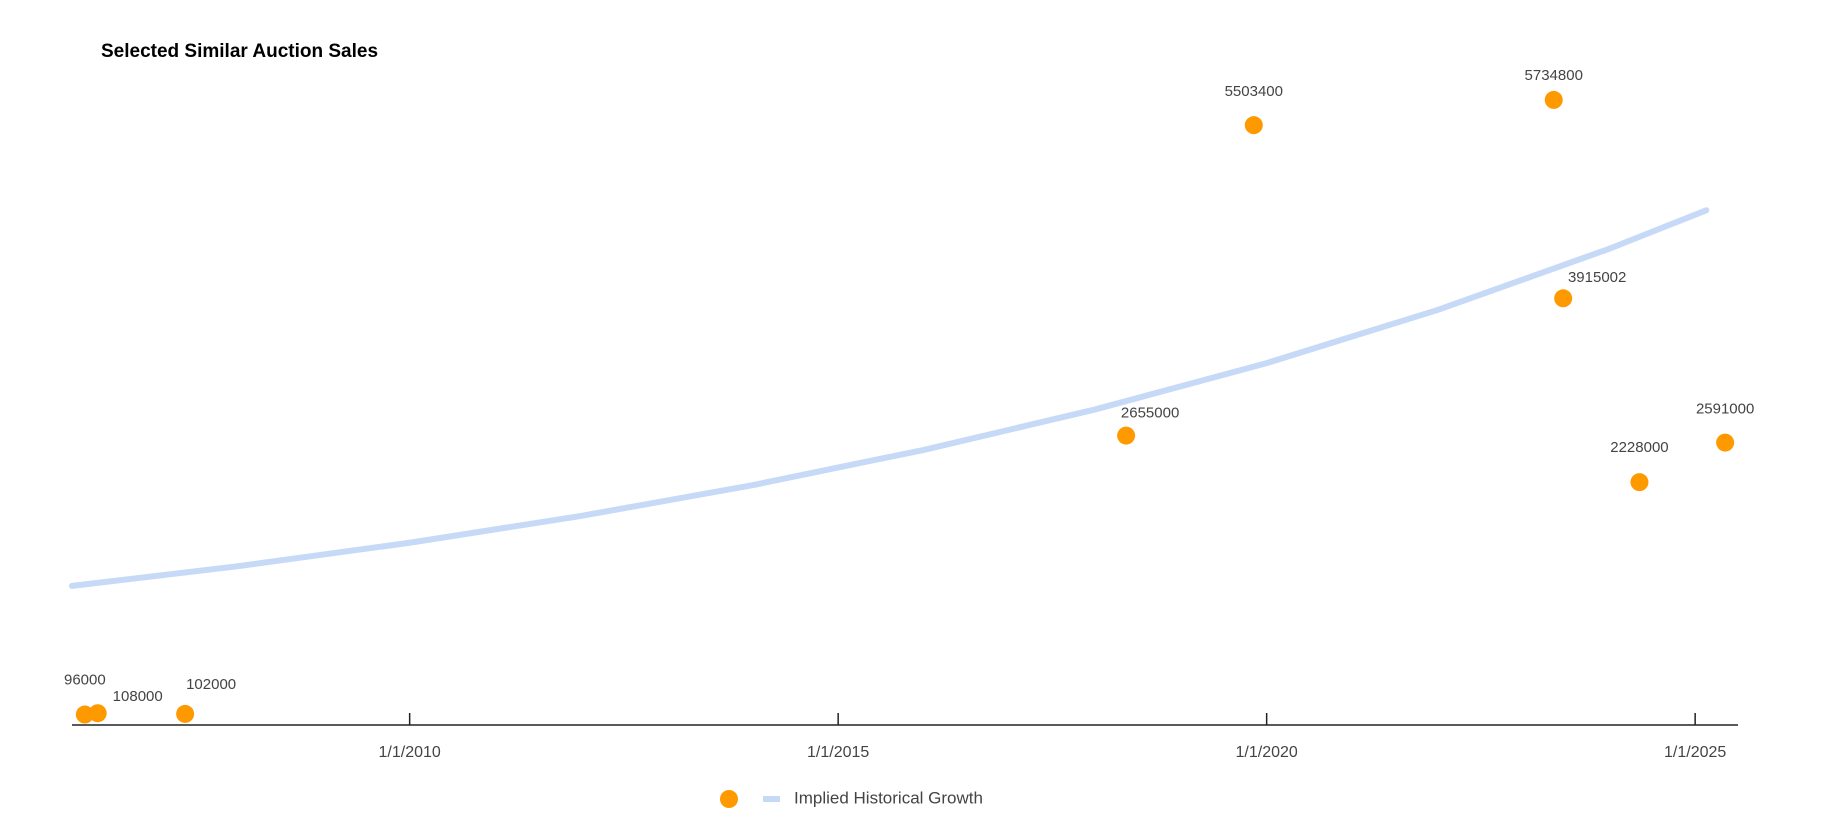 The height and width of the screenshot is (821, 1822). I want to click on data-label: 102000, so click(211, 684).